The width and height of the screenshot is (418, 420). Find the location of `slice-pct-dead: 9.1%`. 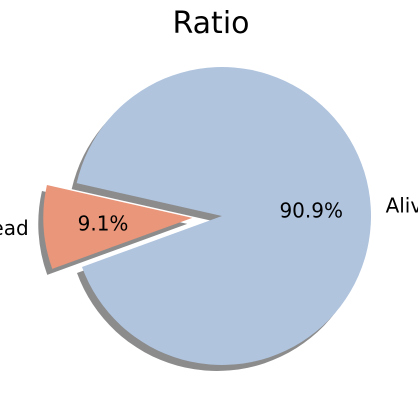

slice-pct-dead: 9.1% is located at coordinates (103, 224).